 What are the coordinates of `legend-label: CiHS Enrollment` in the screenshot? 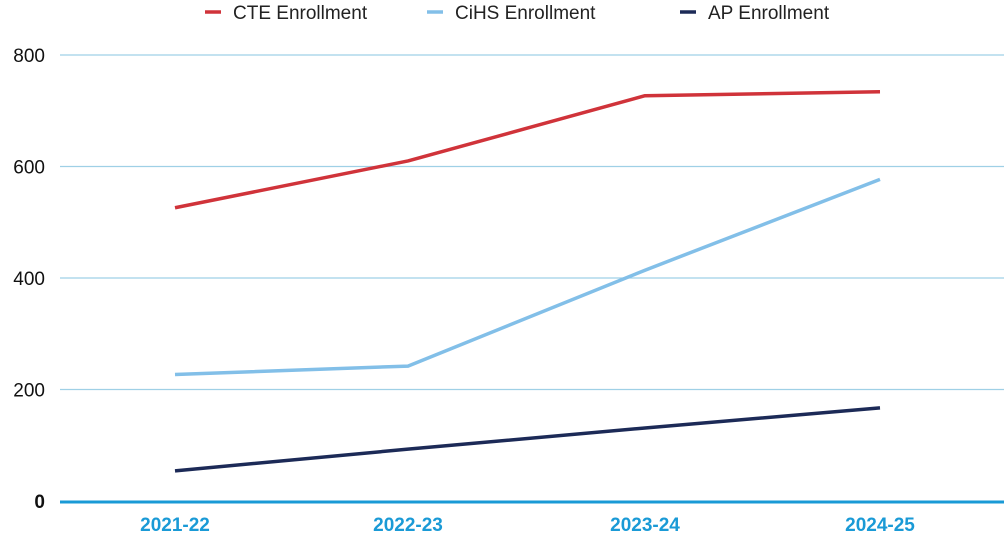 It's located at (525, 13).